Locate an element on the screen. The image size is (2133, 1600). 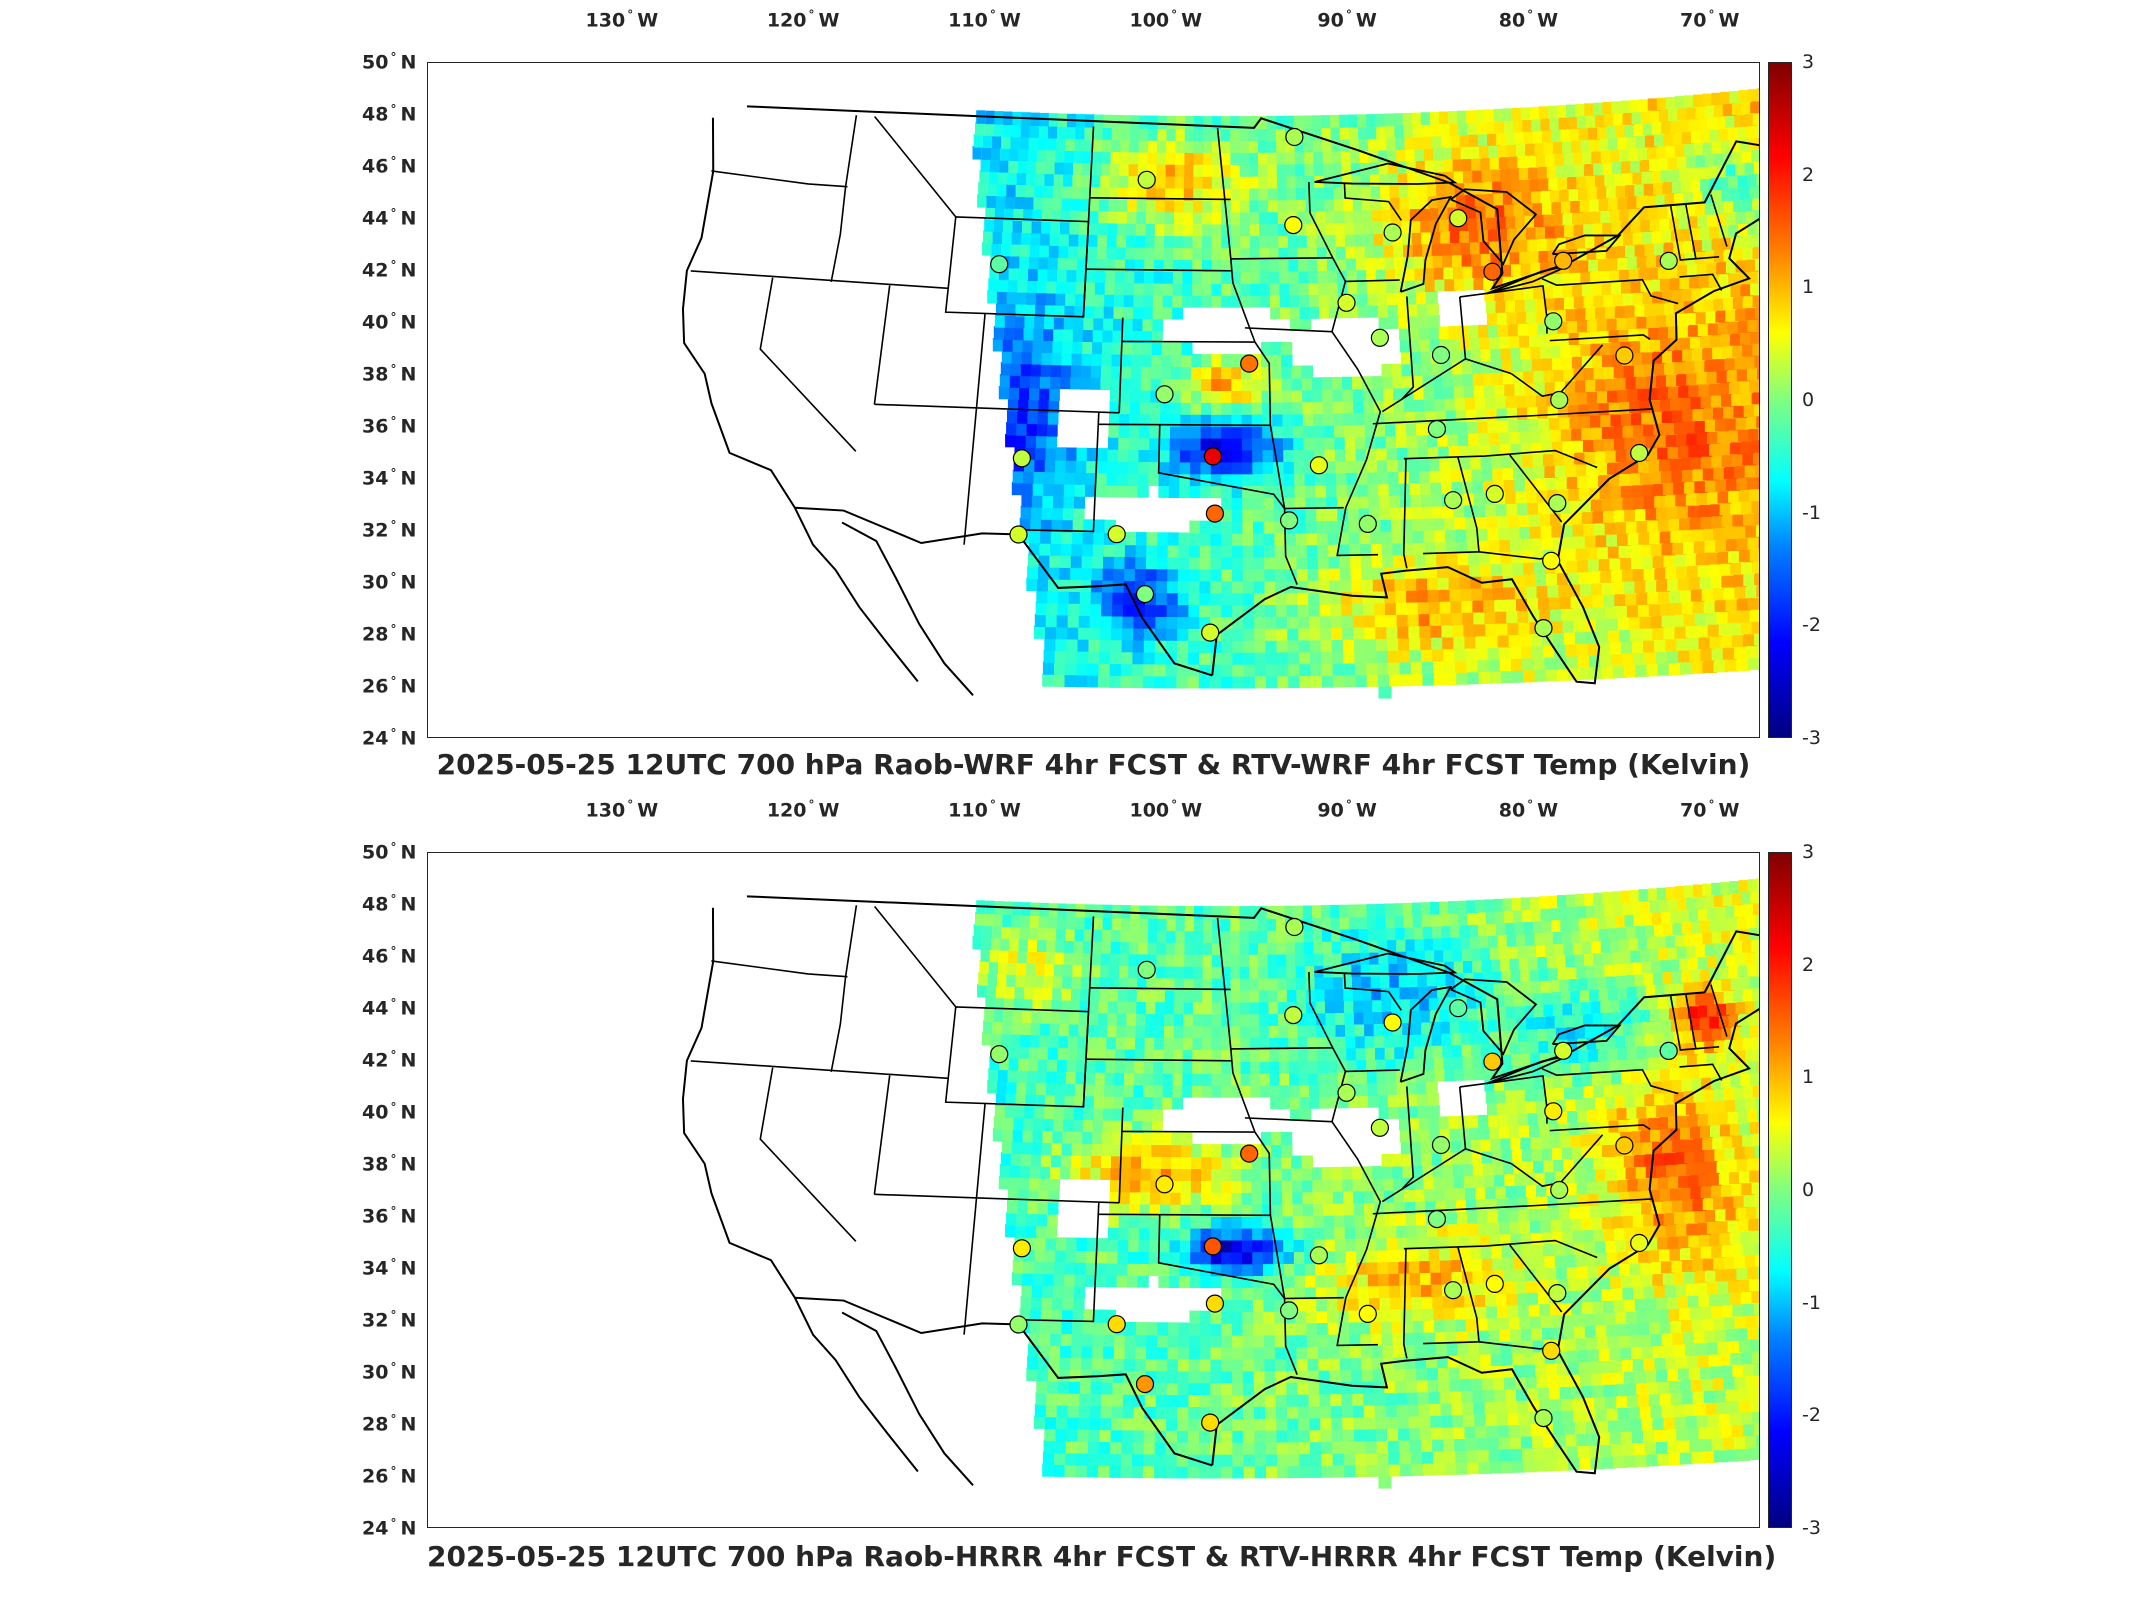
colorbar-tick-label: 2 is located at coordinates (1808, 174).